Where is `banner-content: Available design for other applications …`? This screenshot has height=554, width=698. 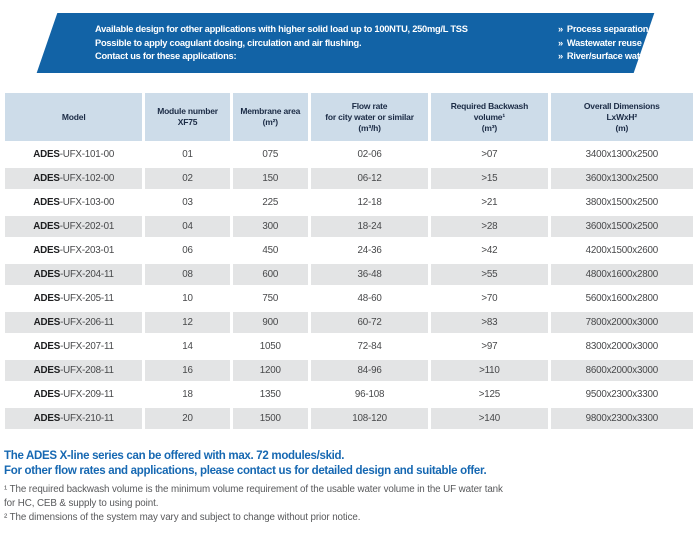 banner-content: Available design for other applications … is located at coordinates (349, 43).